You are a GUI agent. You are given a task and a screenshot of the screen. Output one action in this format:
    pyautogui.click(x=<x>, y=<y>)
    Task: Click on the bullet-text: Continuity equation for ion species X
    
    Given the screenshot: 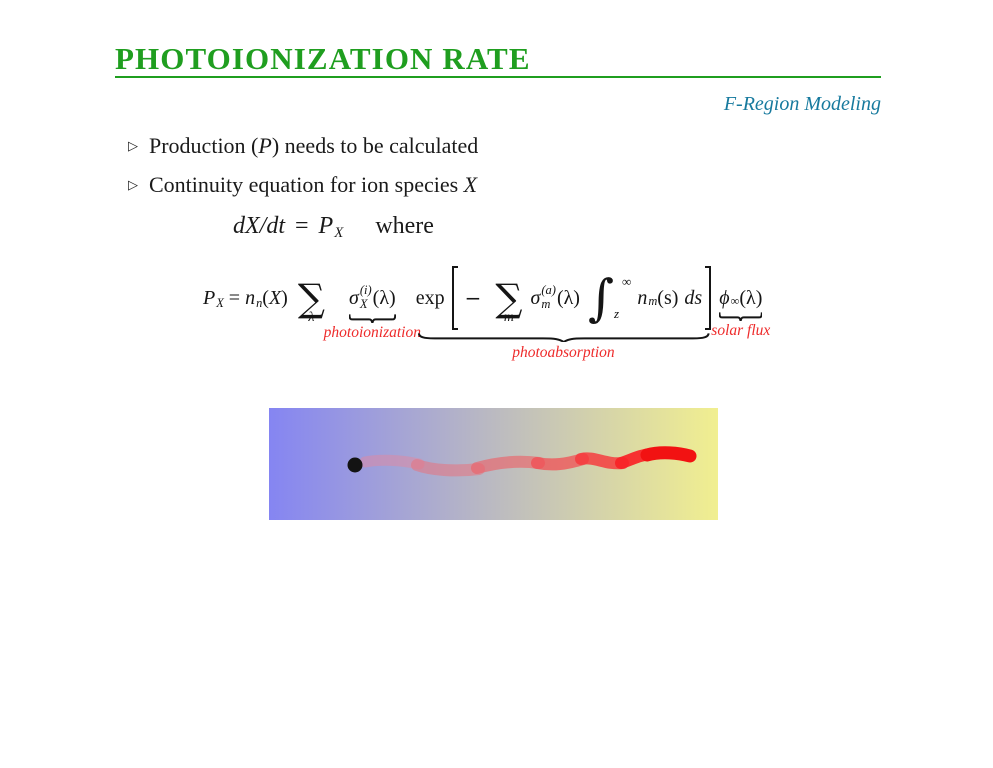 What is the action you would take?
    pyautogui.click(x=313, y=184)
    